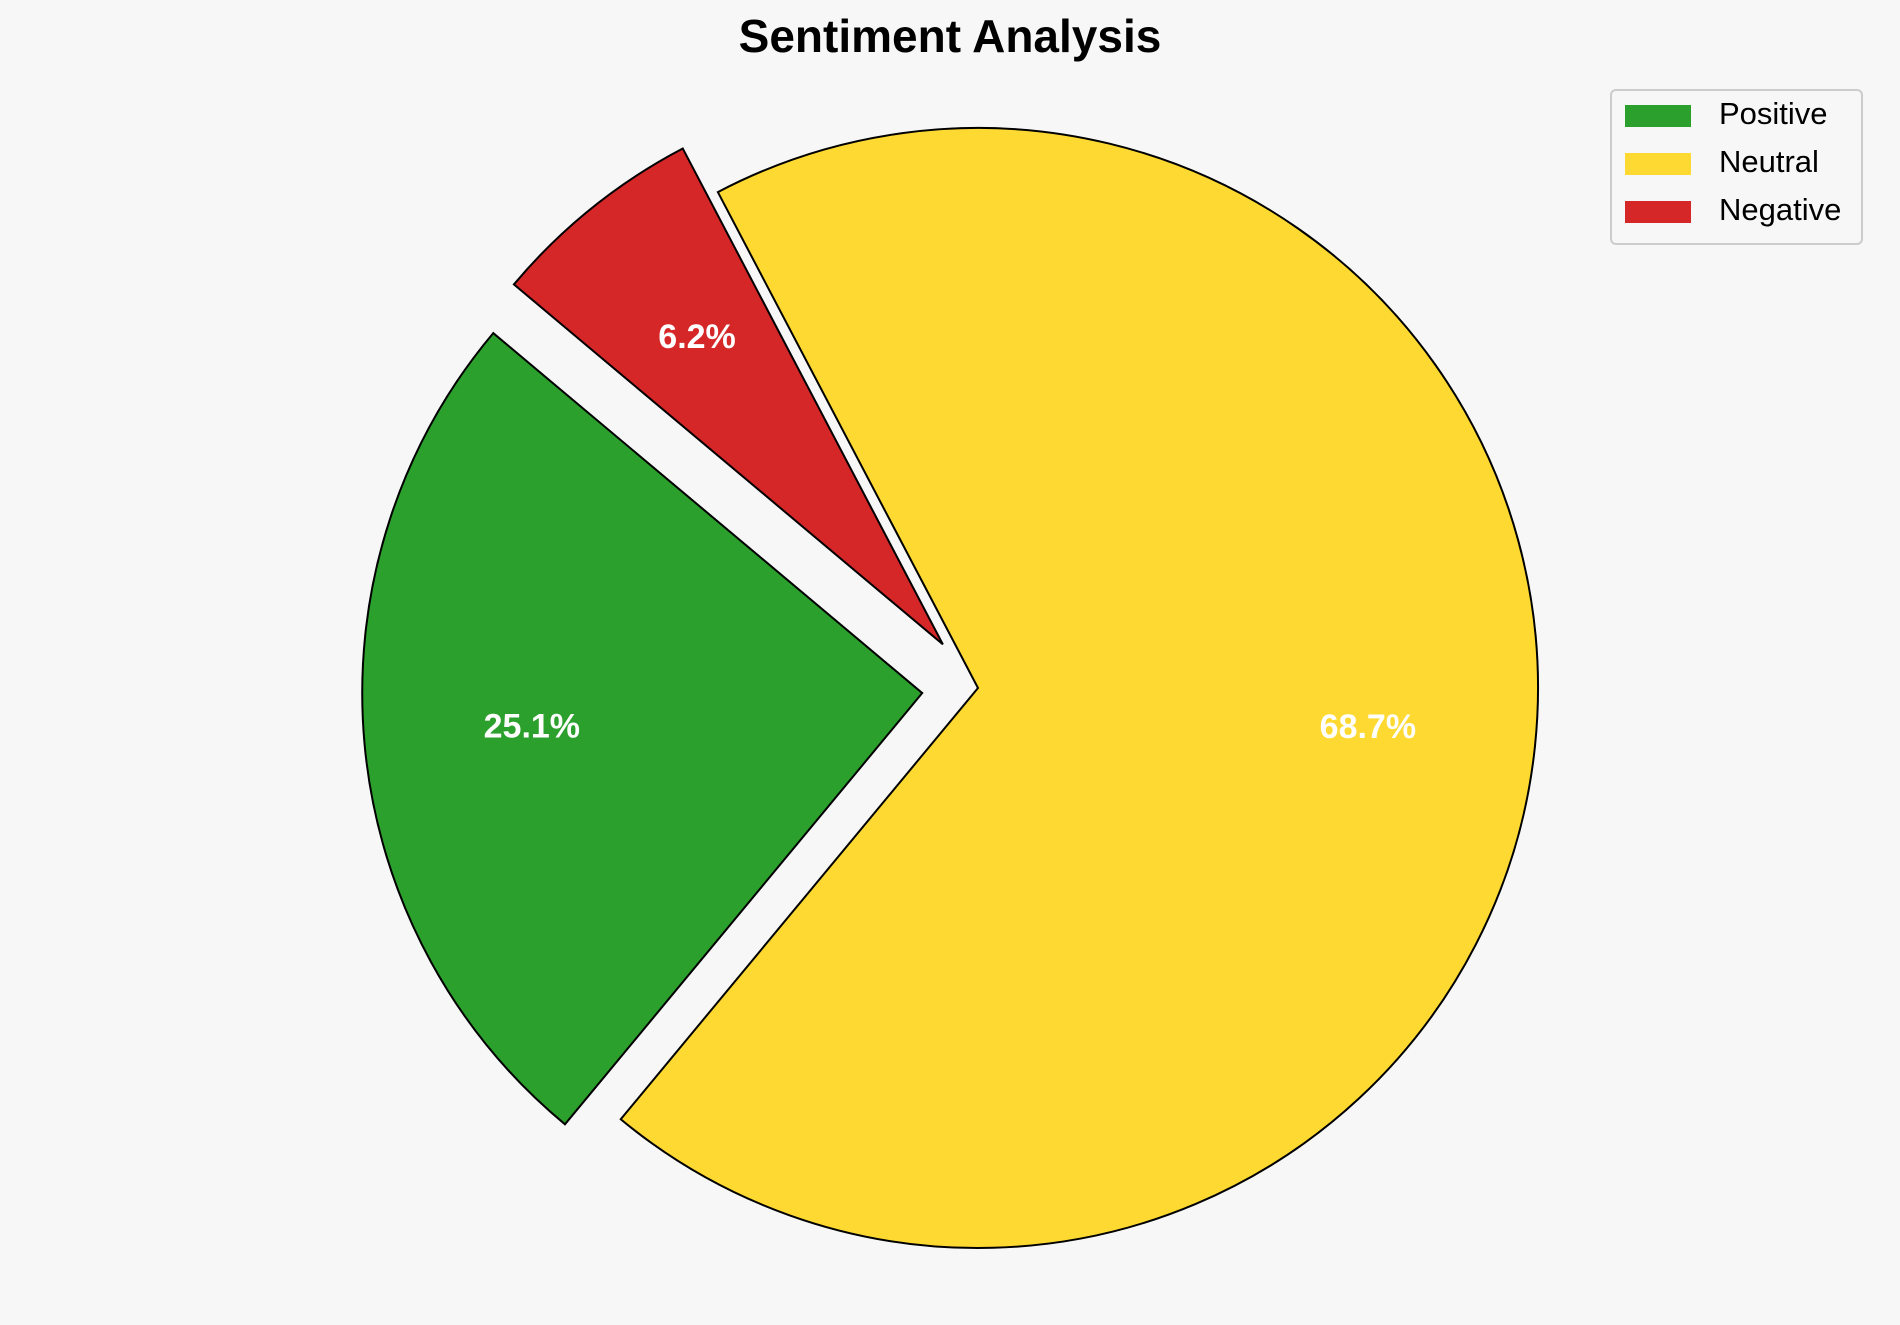 The width and height of the screenshot is (1900, 1325). What do you see at coordinates (697, 337) in the screenshot?
I see `slice-label: 6.2%` at bounding box center [697, 337].